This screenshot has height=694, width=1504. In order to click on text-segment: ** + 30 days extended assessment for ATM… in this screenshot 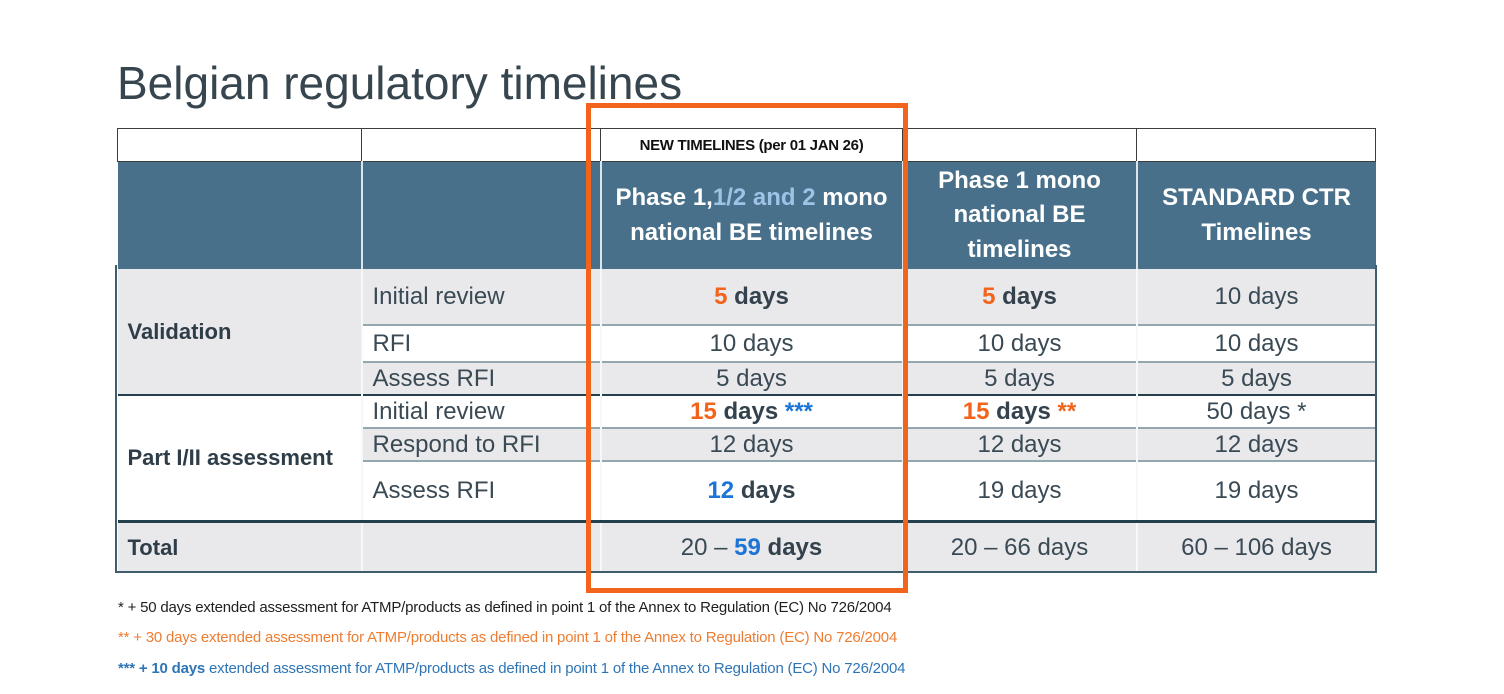, I will do `click(508, 638)`.